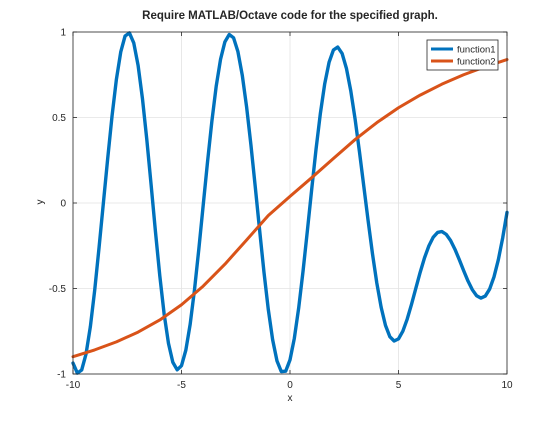 The height and width of the screenshot is (425, 560). Describe the element at coordinates (63, 204) in the screenshot. I see `y-tick-label: 0` at that location.